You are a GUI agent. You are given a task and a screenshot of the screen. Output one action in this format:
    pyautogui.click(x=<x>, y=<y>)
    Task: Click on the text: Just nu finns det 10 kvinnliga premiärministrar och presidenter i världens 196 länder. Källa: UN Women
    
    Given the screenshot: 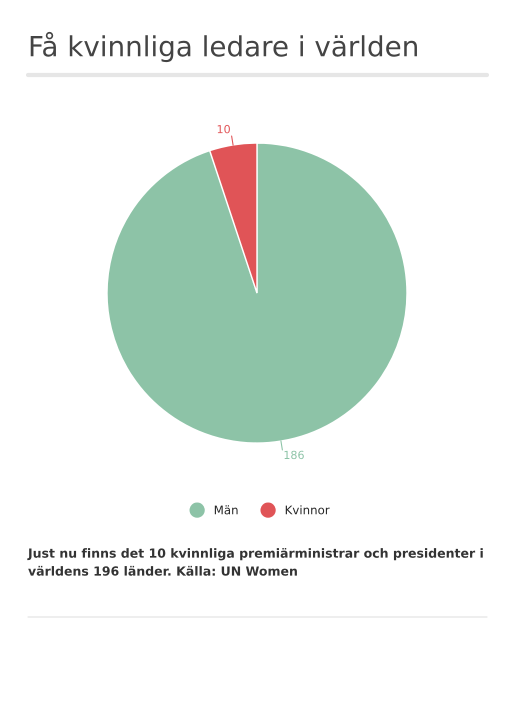 What is the action you would take?
    pyautogui.click(x=255, y=562)
    